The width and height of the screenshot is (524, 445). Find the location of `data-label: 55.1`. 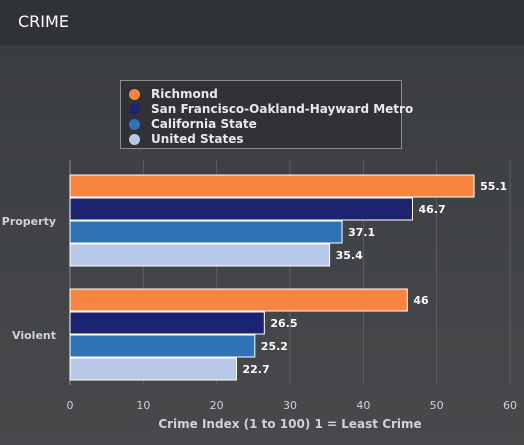

data-label: 55.1 is located at coordinates (493, 186).